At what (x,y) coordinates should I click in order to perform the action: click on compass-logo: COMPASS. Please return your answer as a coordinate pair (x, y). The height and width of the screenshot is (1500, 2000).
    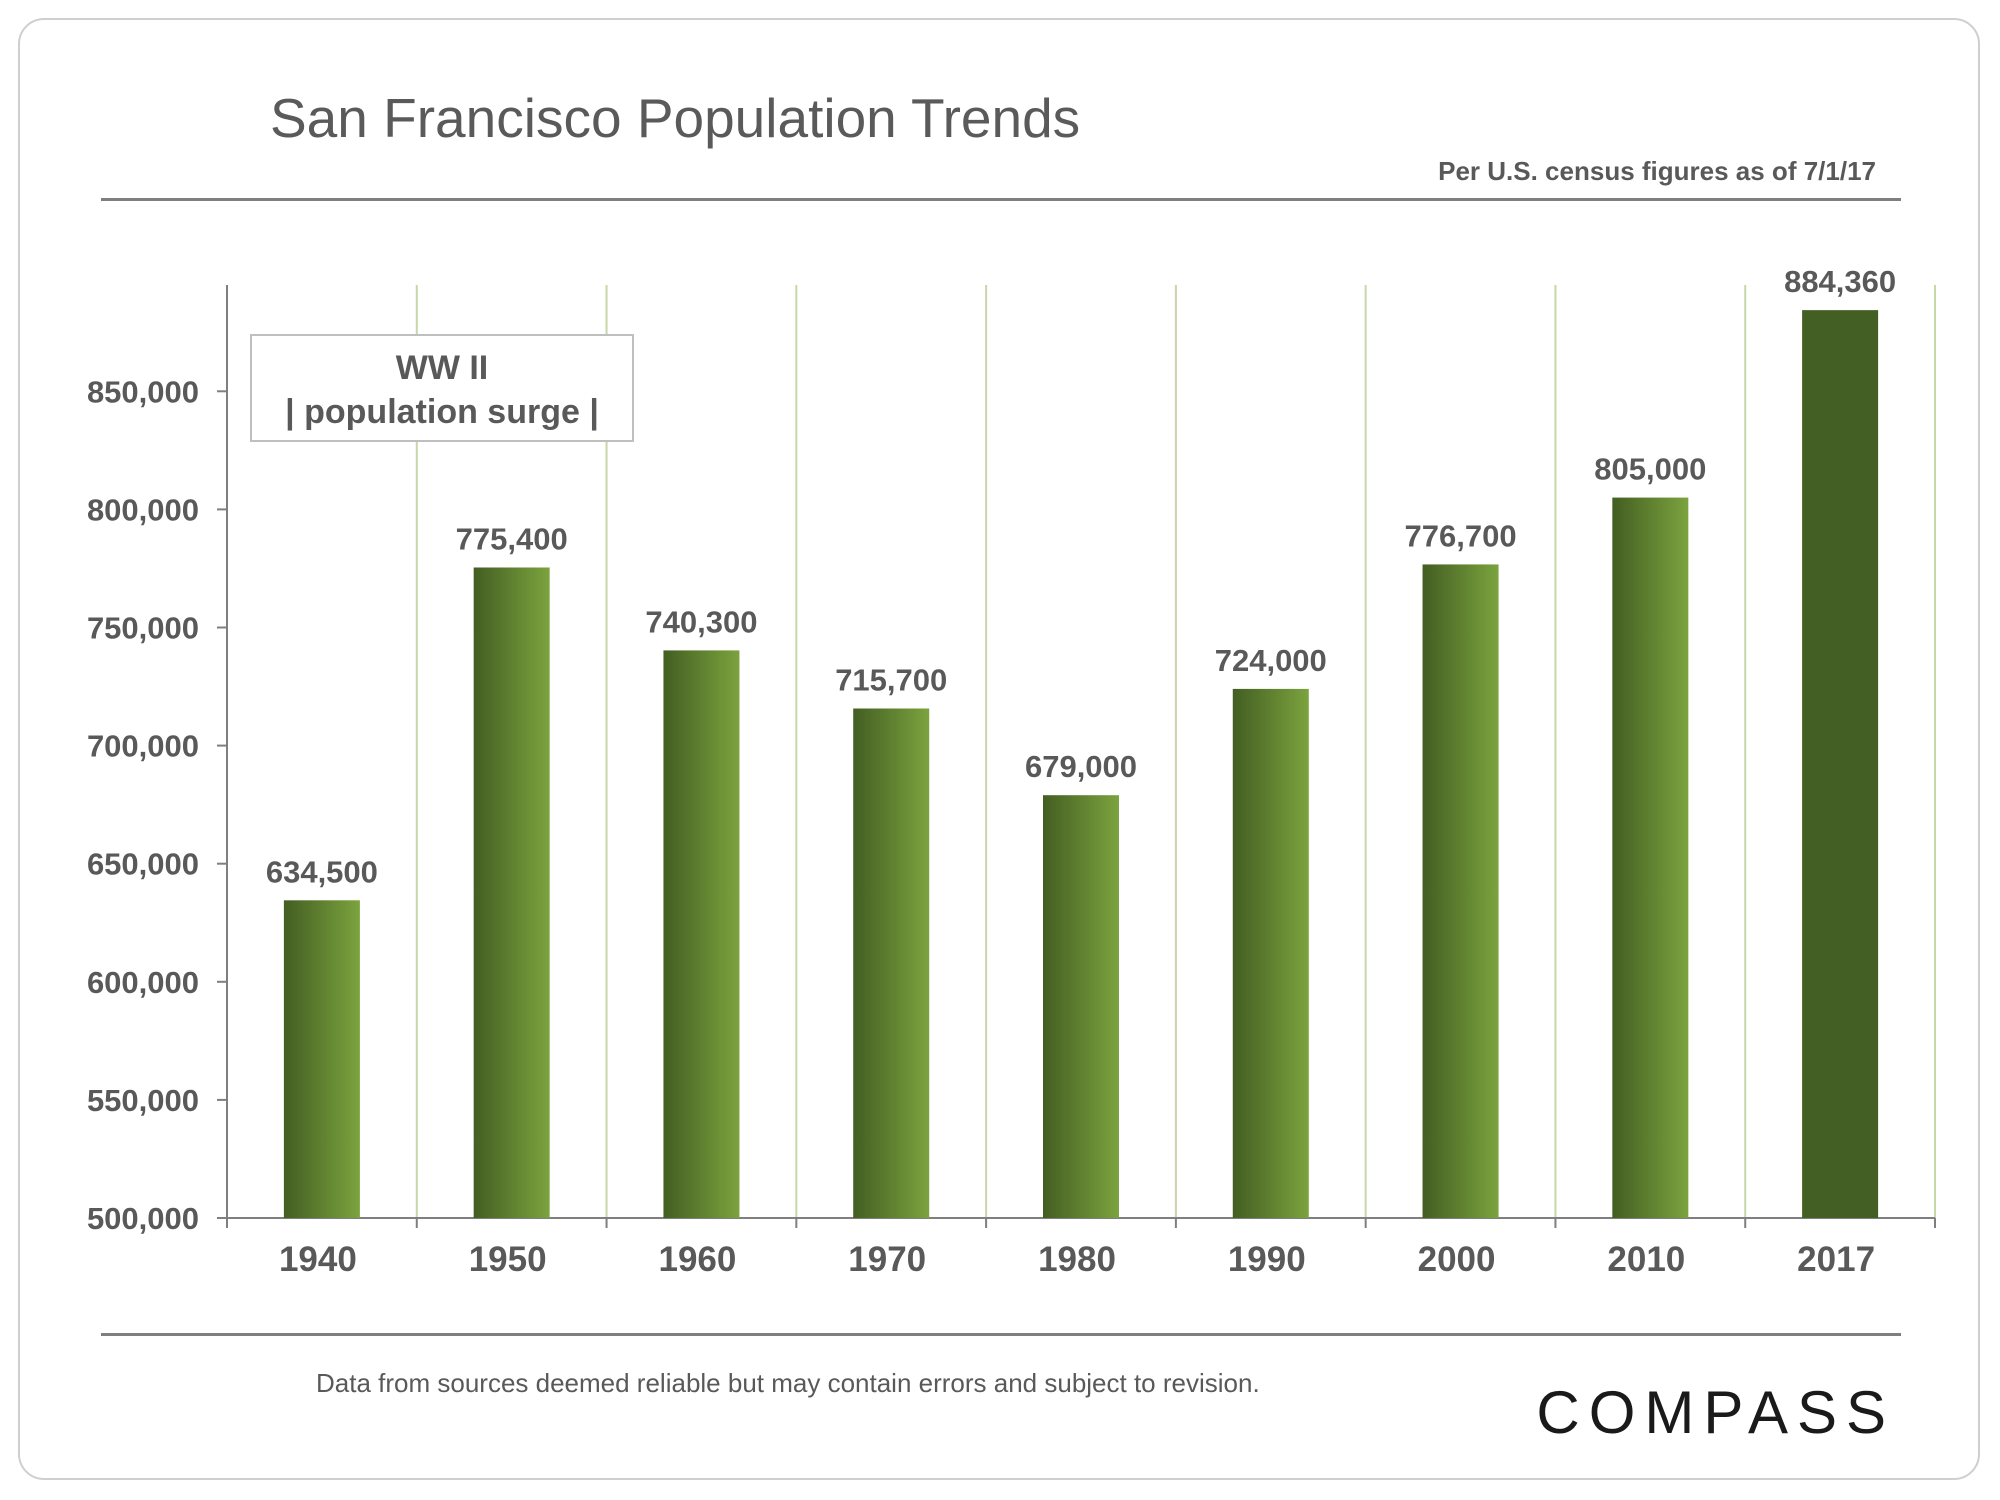
    Looking at the image, I should click on (1715, 1412).